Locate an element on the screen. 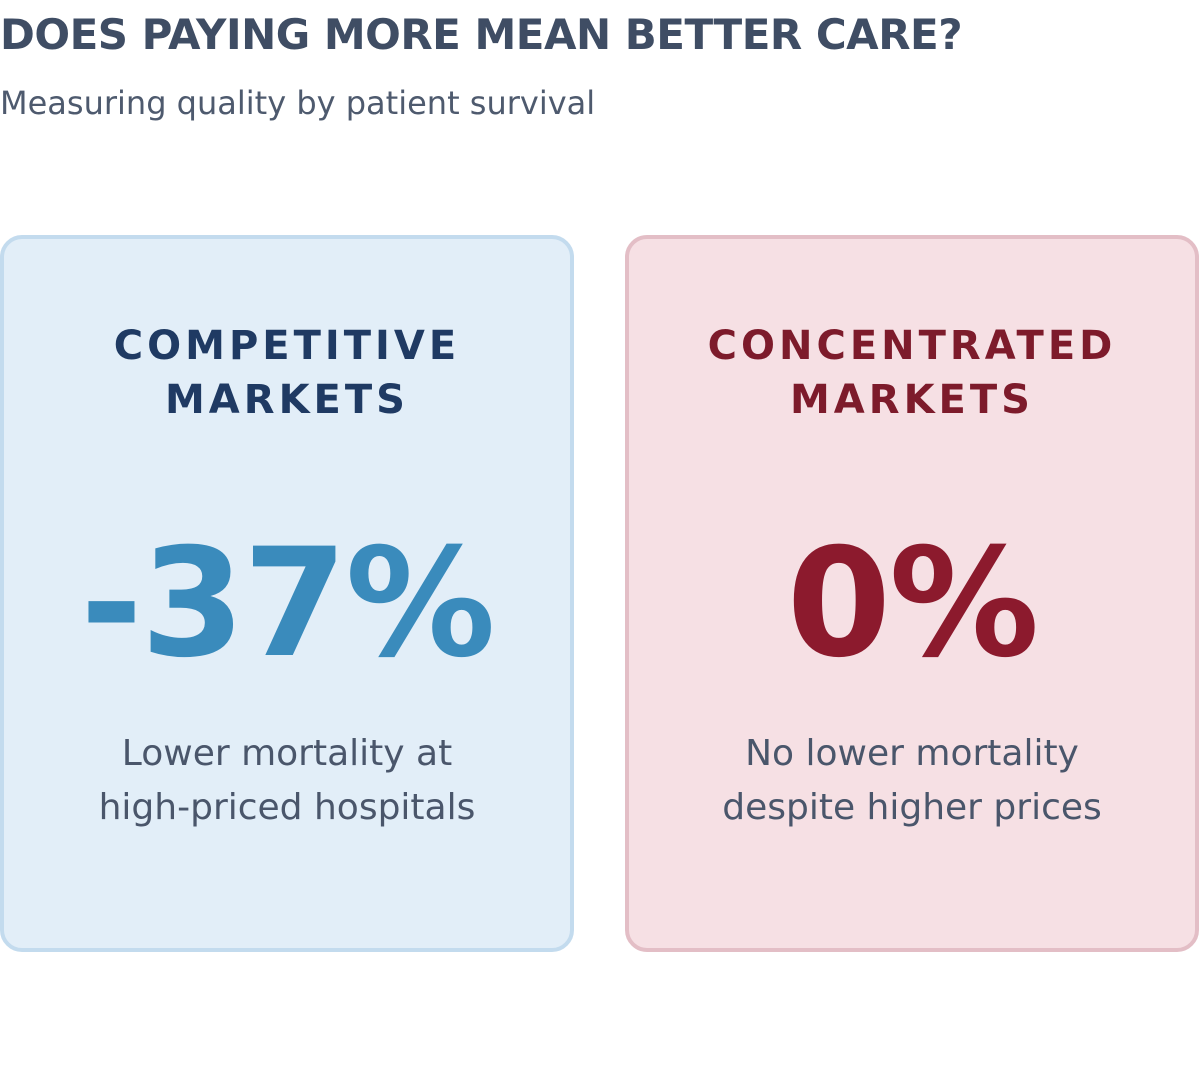 This screenshot has width=1200, height=1080. page-subtitle: Measuring quality by patient survival is located at coordinates (298, 103).